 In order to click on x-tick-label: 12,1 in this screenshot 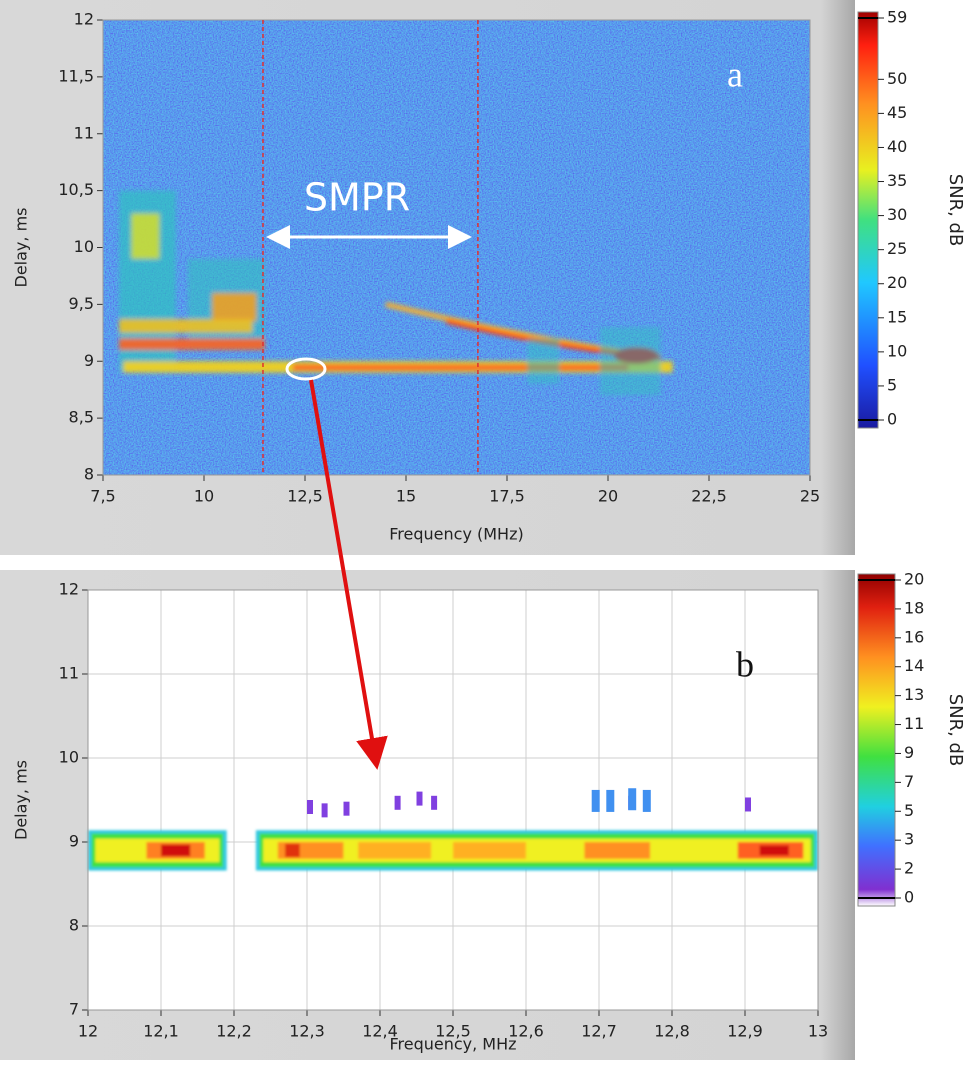, I will do `click(161, 1031)`.